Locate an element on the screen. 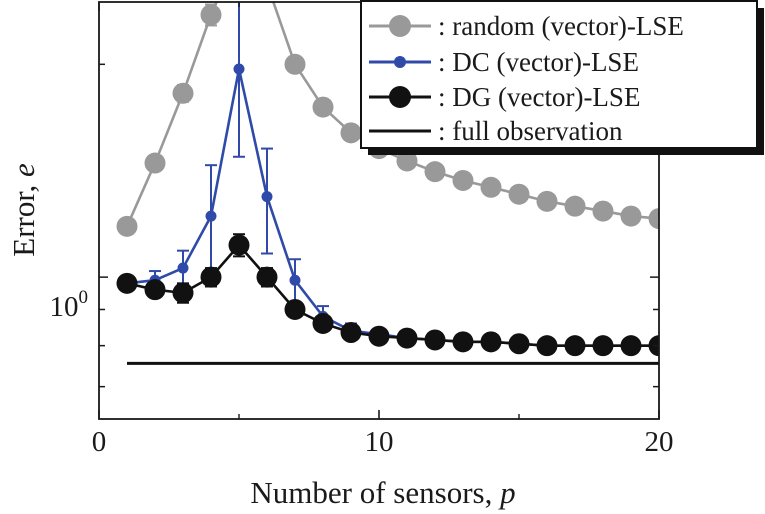  x-tick-label-0: 0 is located at coordinates (99, 442).